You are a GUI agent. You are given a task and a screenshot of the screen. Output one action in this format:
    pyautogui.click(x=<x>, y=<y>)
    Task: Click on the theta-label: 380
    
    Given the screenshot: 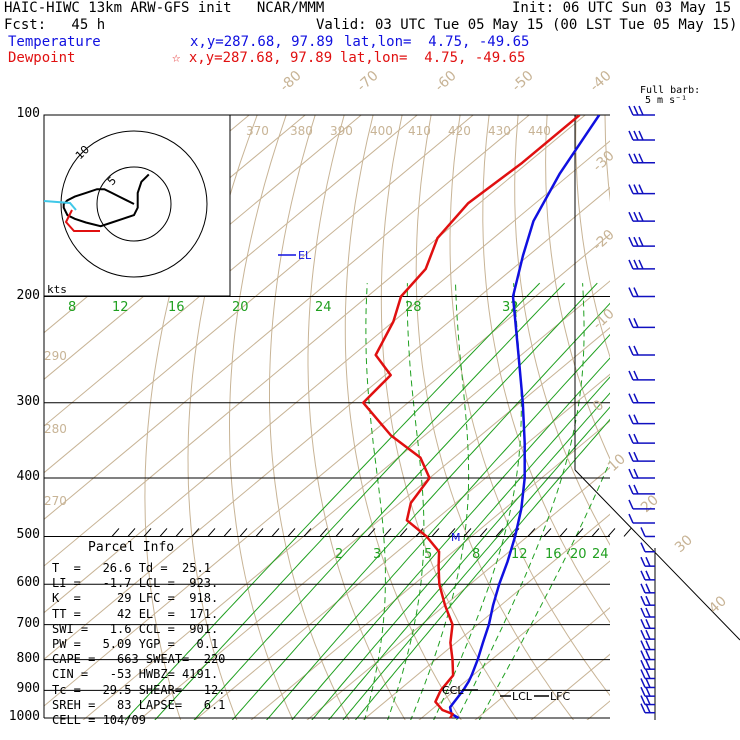 What is the action you would take?
    pyautogui.click(x=301, y=131)
    